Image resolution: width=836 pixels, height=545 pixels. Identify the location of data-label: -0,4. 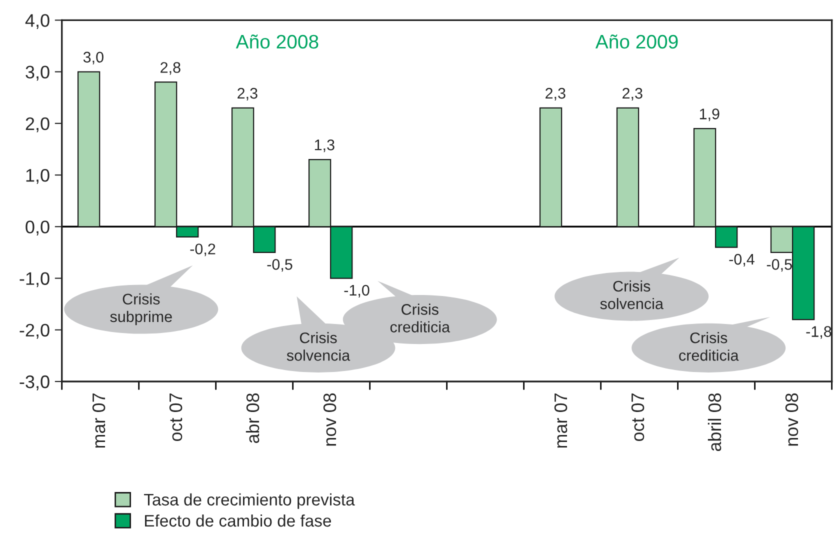
(741, 260).